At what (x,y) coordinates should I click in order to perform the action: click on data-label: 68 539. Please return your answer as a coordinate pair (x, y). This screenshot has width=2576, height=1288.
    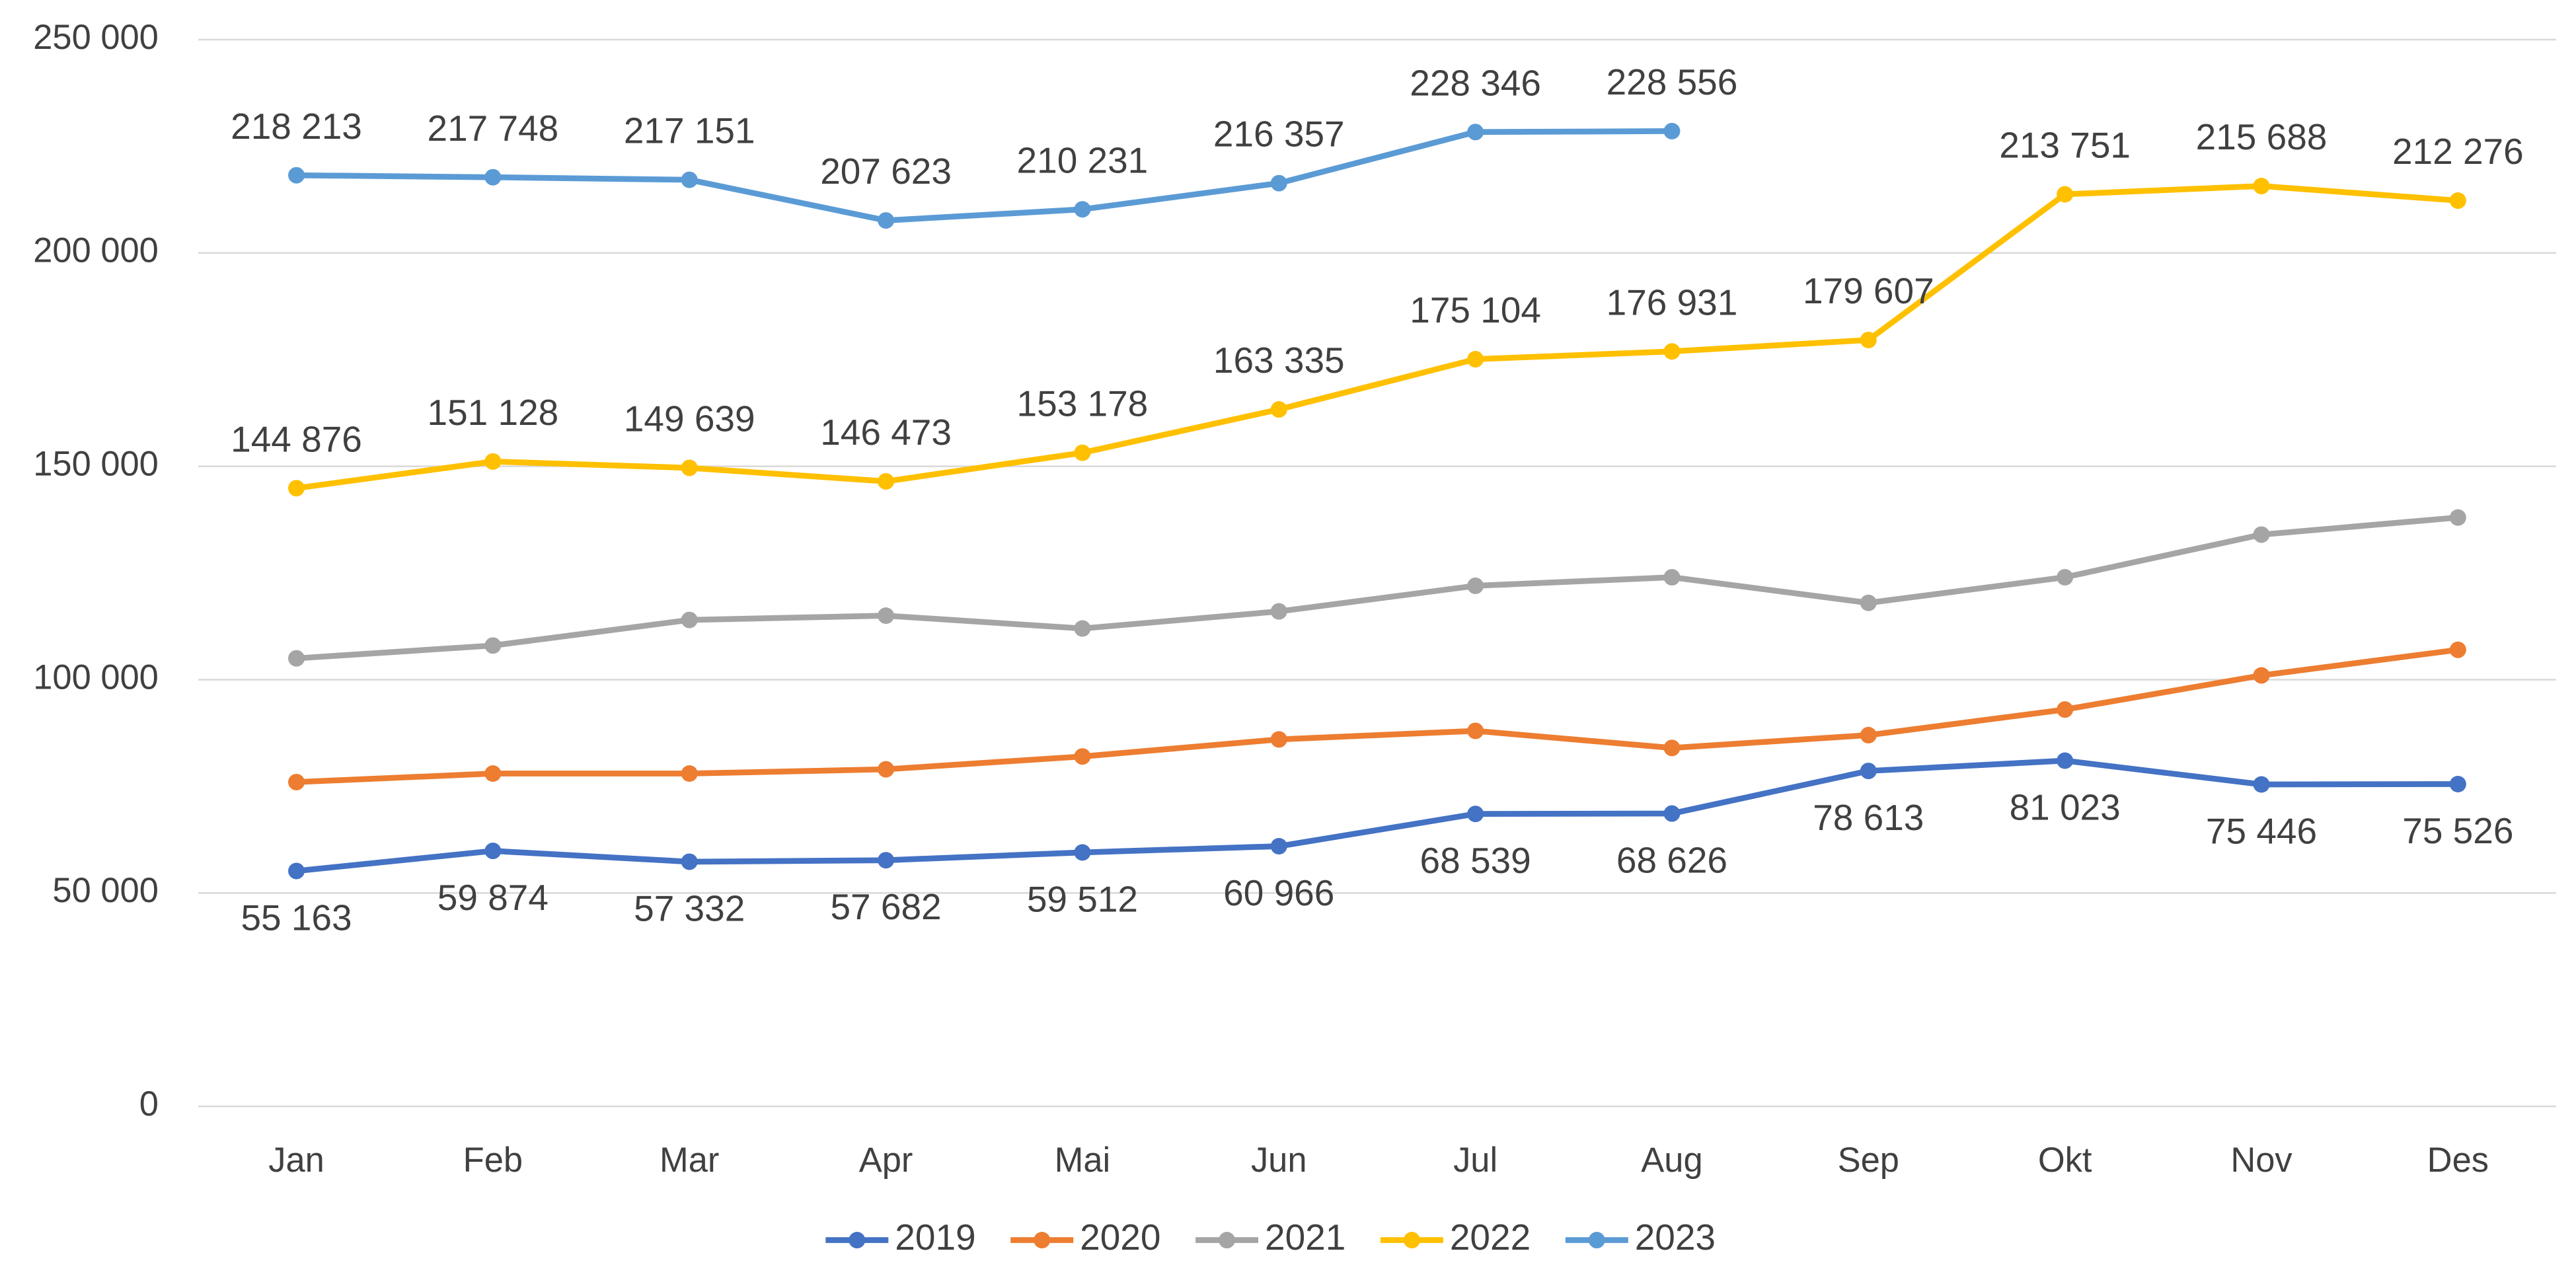
    Looking at the image, I should click on (1476, 860).